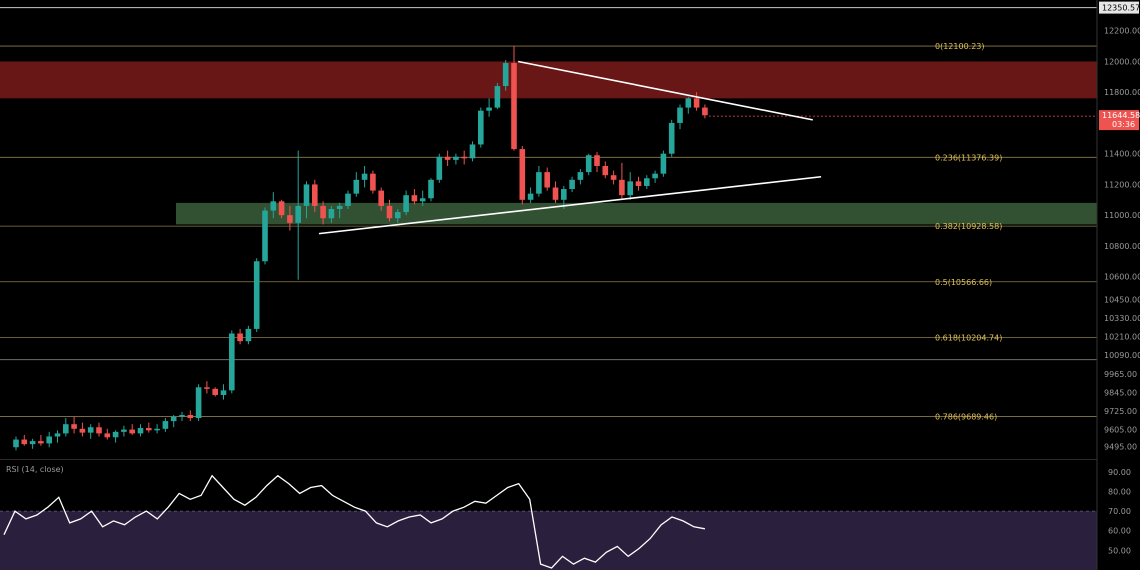 This screenshot has height=570, width=1140. I want to click on fib-label: 0.382(10928.58), so click(968, 226).